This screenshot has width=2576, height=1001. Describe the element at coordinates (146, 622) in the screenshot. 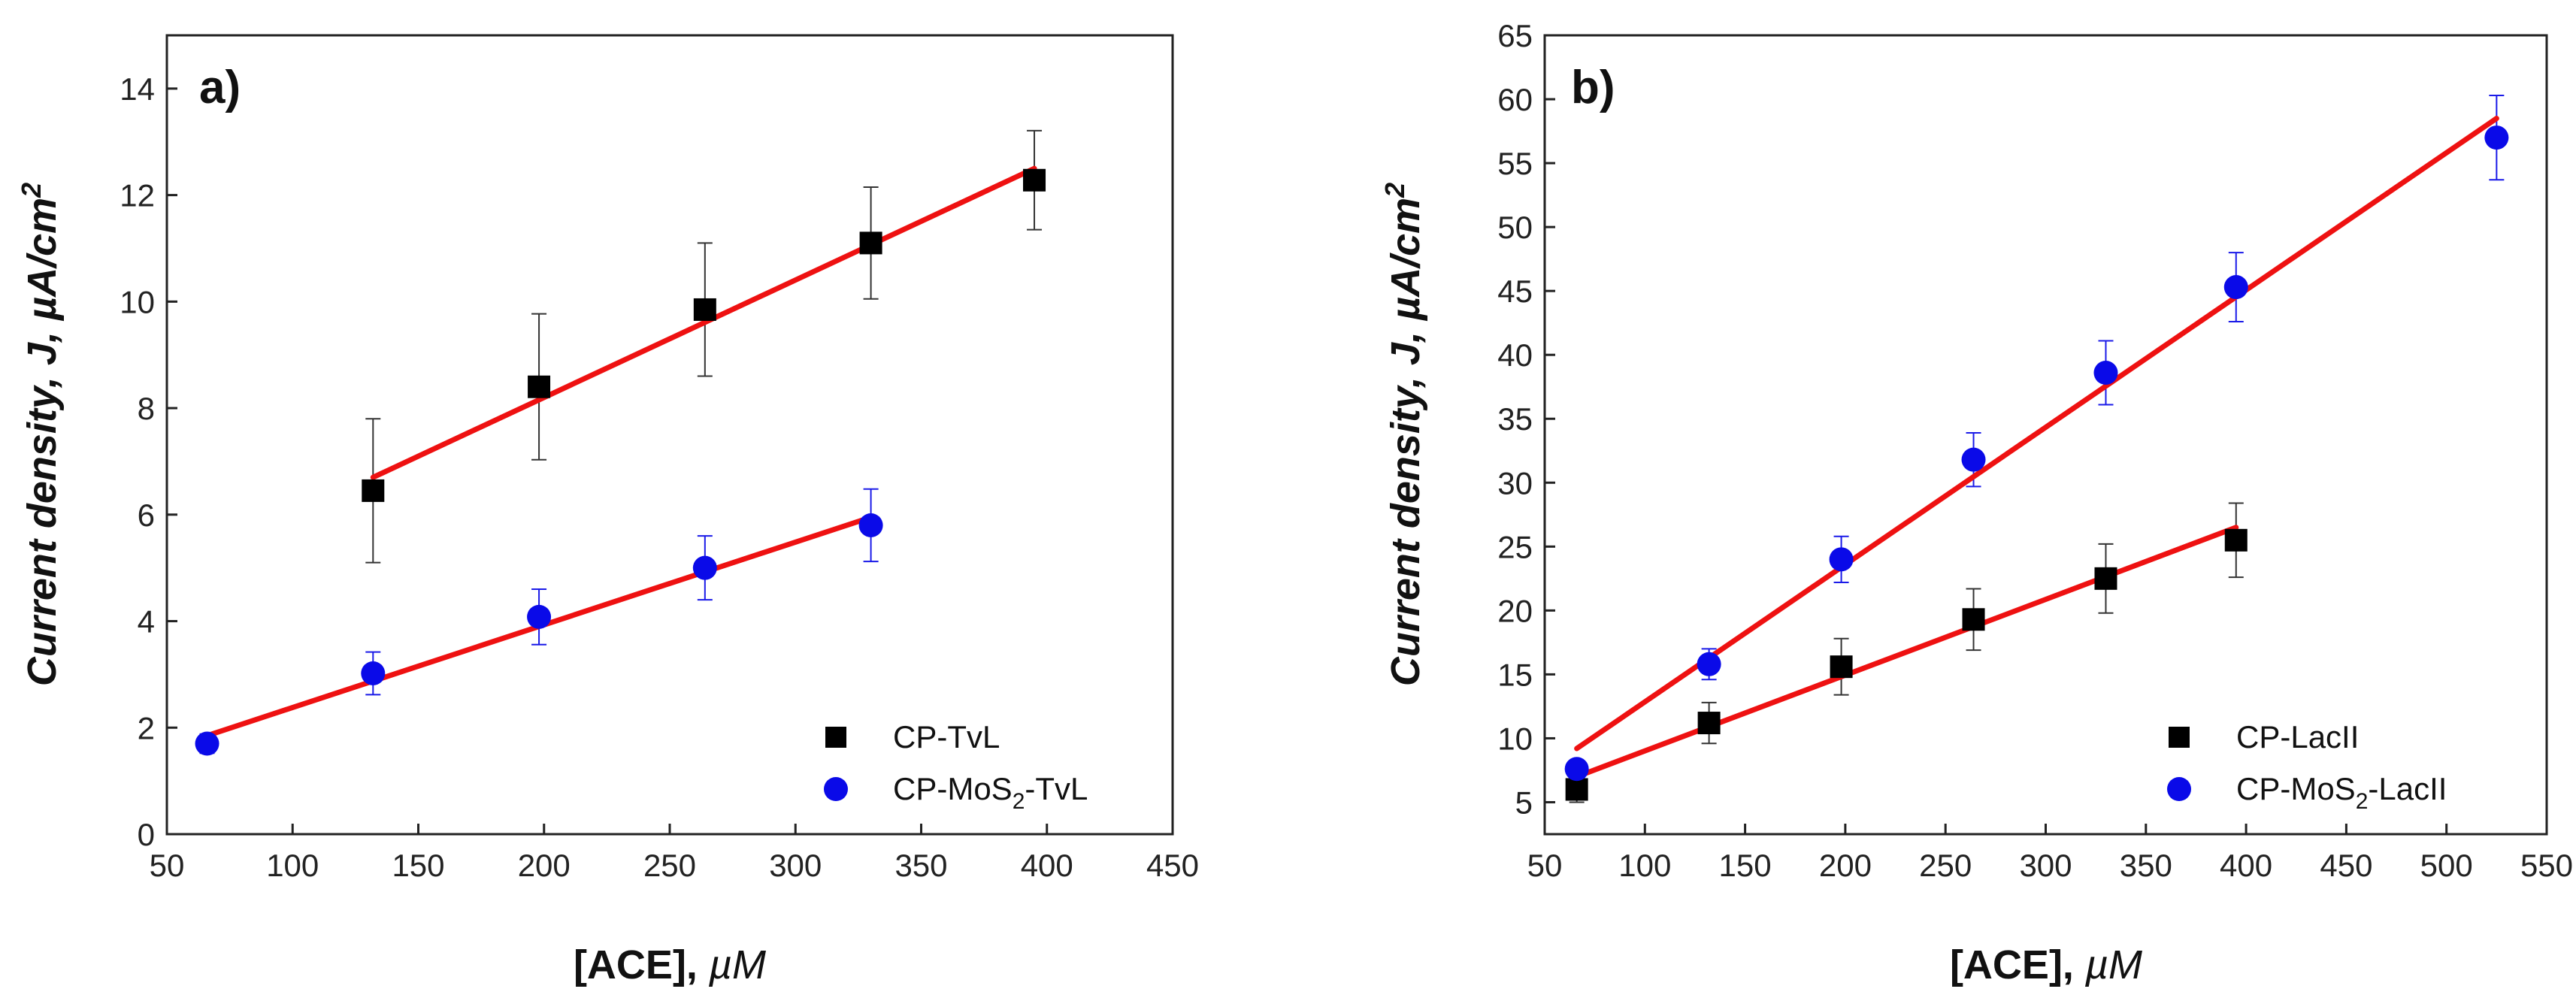

I see `y-tick-label: 4` at that location.